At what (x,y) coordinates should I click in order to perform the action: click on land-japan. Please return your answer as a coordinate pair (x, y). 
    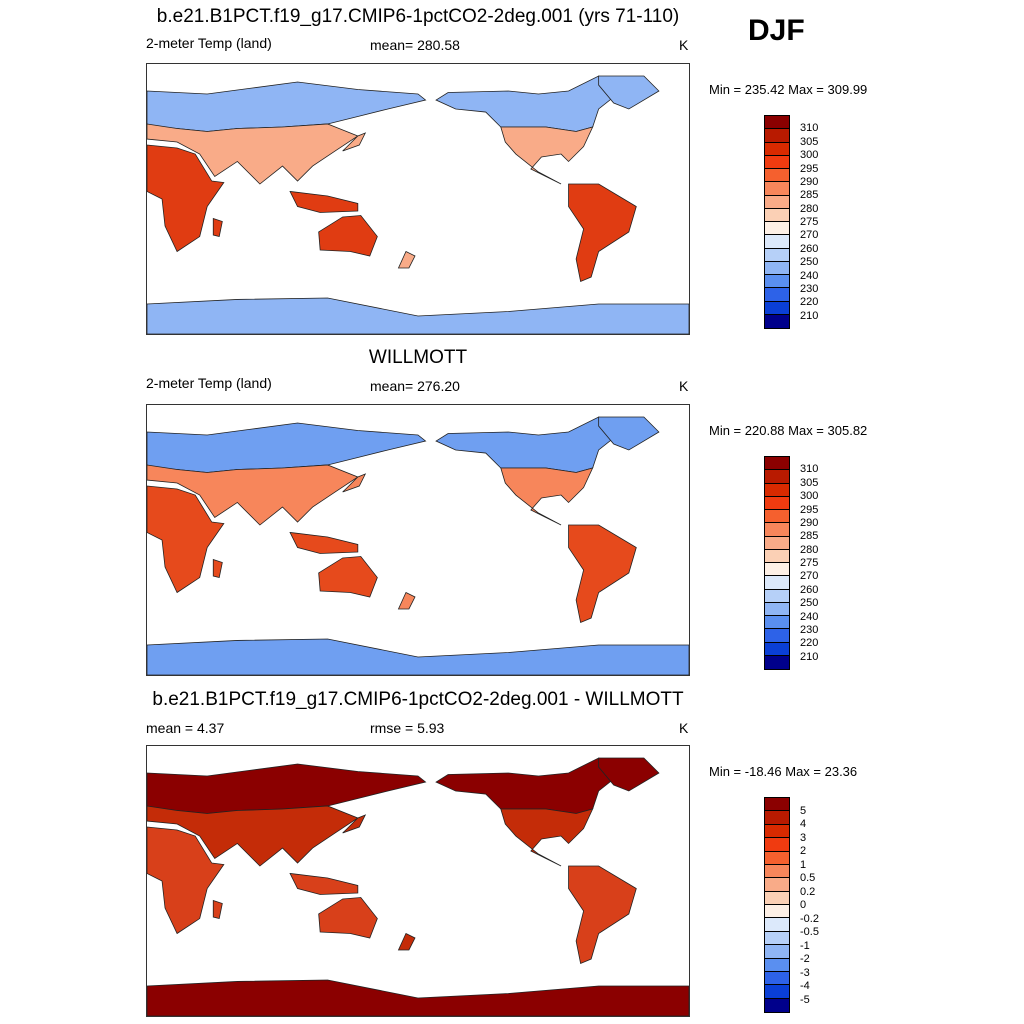
    Looking at the image, I should click on (354, 824).